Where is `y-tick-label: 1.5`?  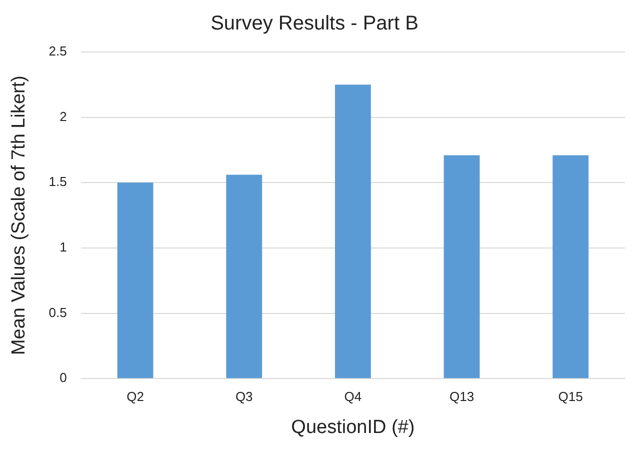
y-tick-label: 1.5 is located at coordinates (57, 182).